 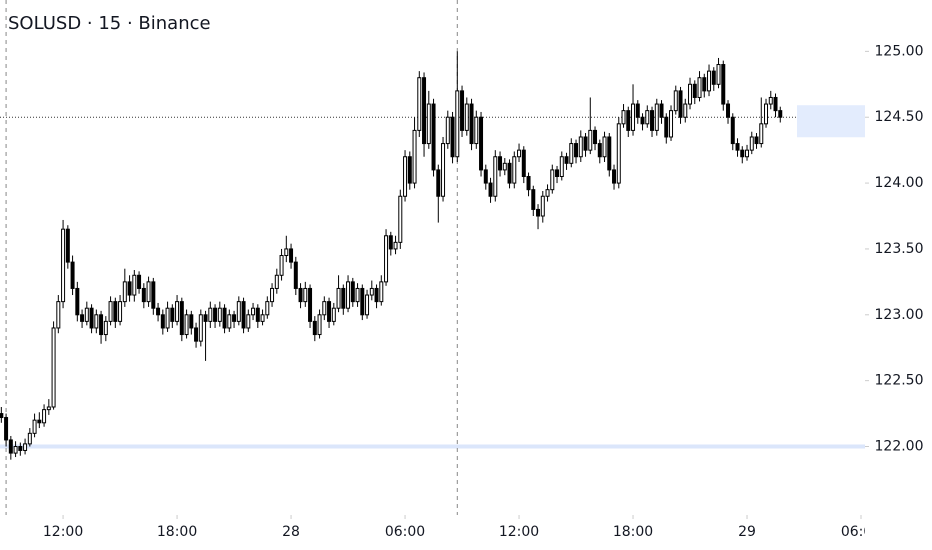 What do you see at coordinates (831, 121) in the screenshot?
I see `price-highlight` at bounding box center [831, 121].